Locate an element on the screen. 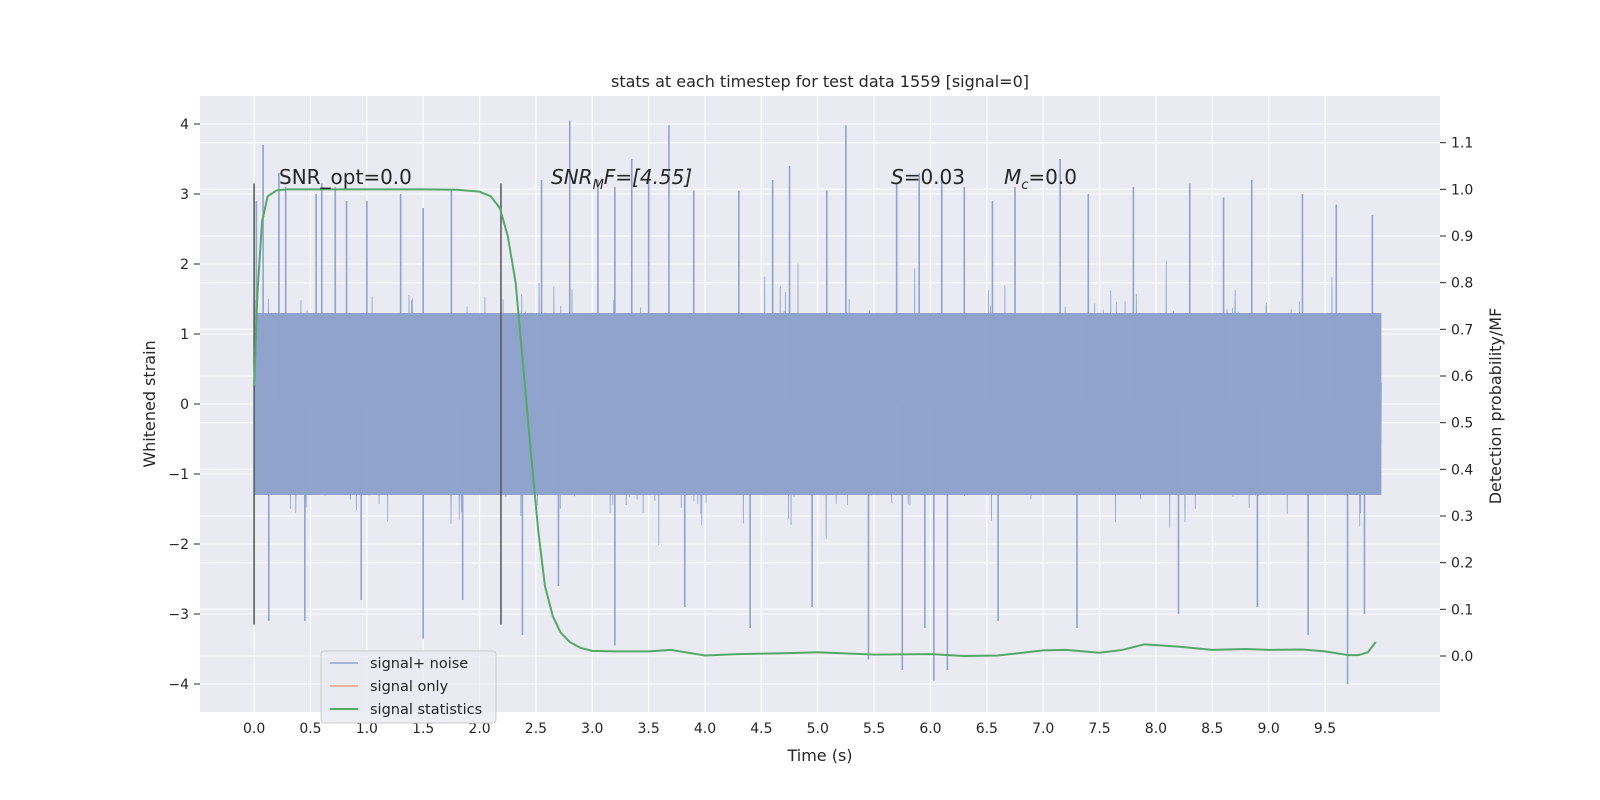 This screenshot has width=1600, height=800. x-tick-label: 6.0 is located at coordinates (930, 729).